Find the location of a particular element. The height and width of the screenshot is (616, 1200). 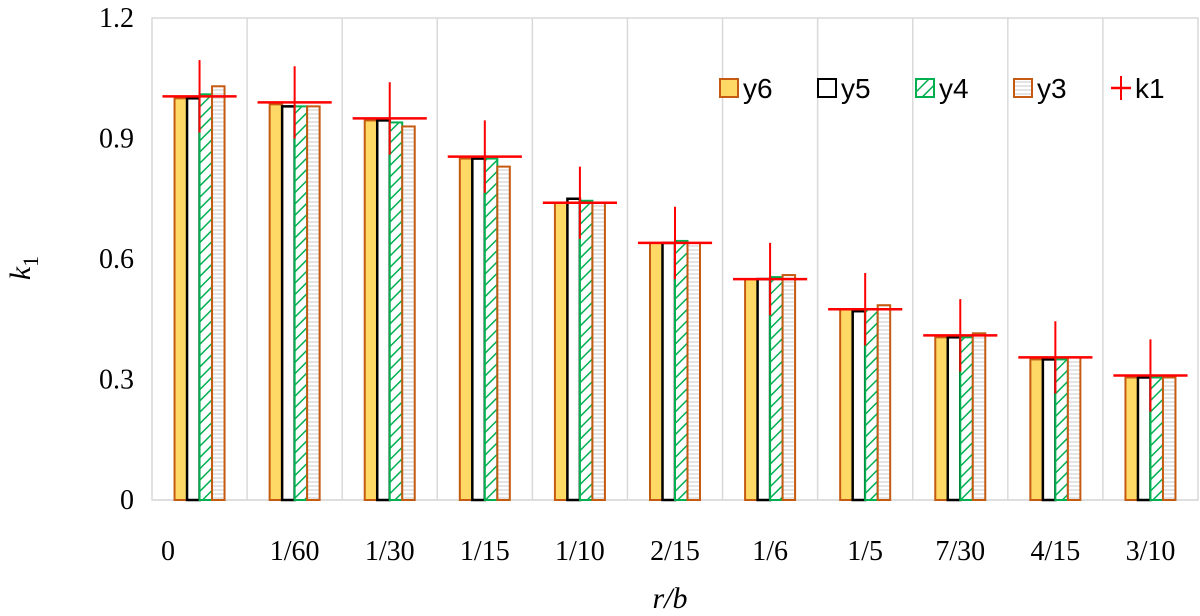

x-tick-label: 1/6 is located at coordinates (770, 551).